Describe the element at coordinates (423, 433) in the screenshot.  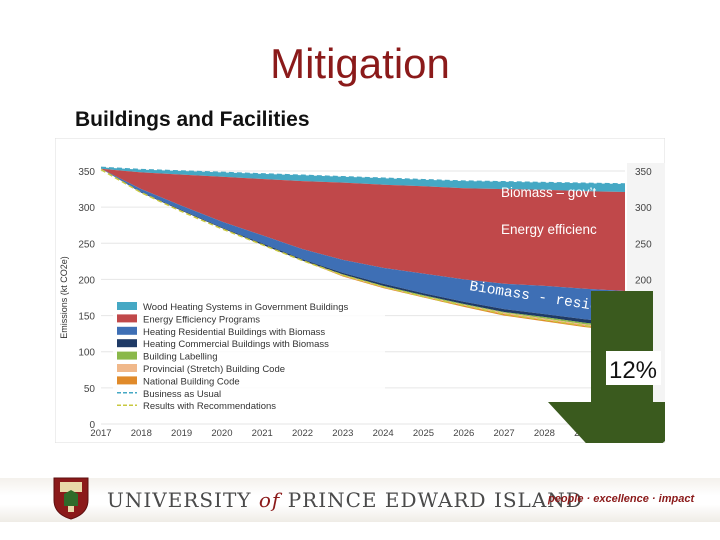
I see `x-tick-label: 2025` at that location.